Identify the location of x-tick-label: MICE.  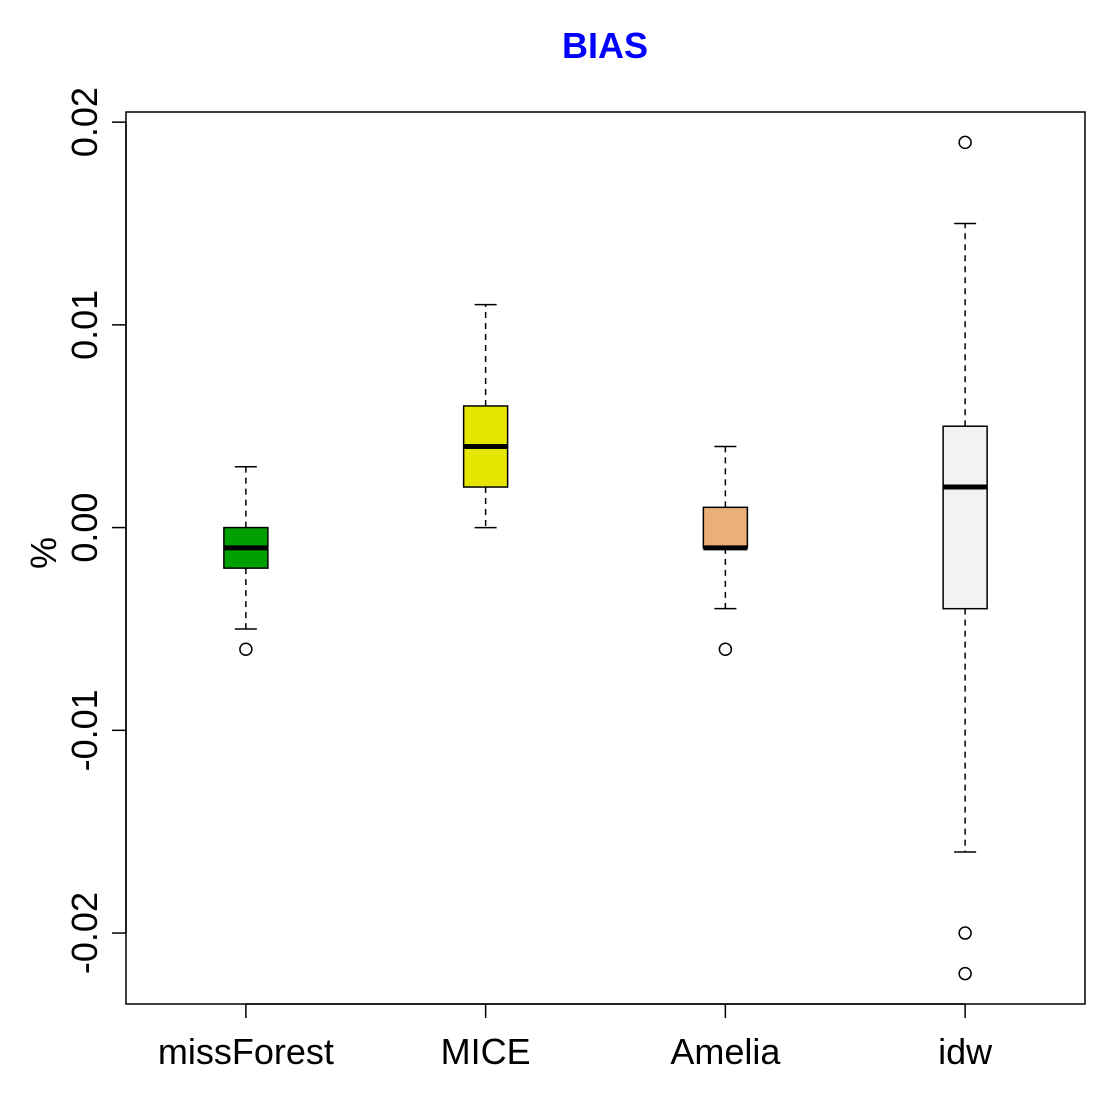
(486, 1051).